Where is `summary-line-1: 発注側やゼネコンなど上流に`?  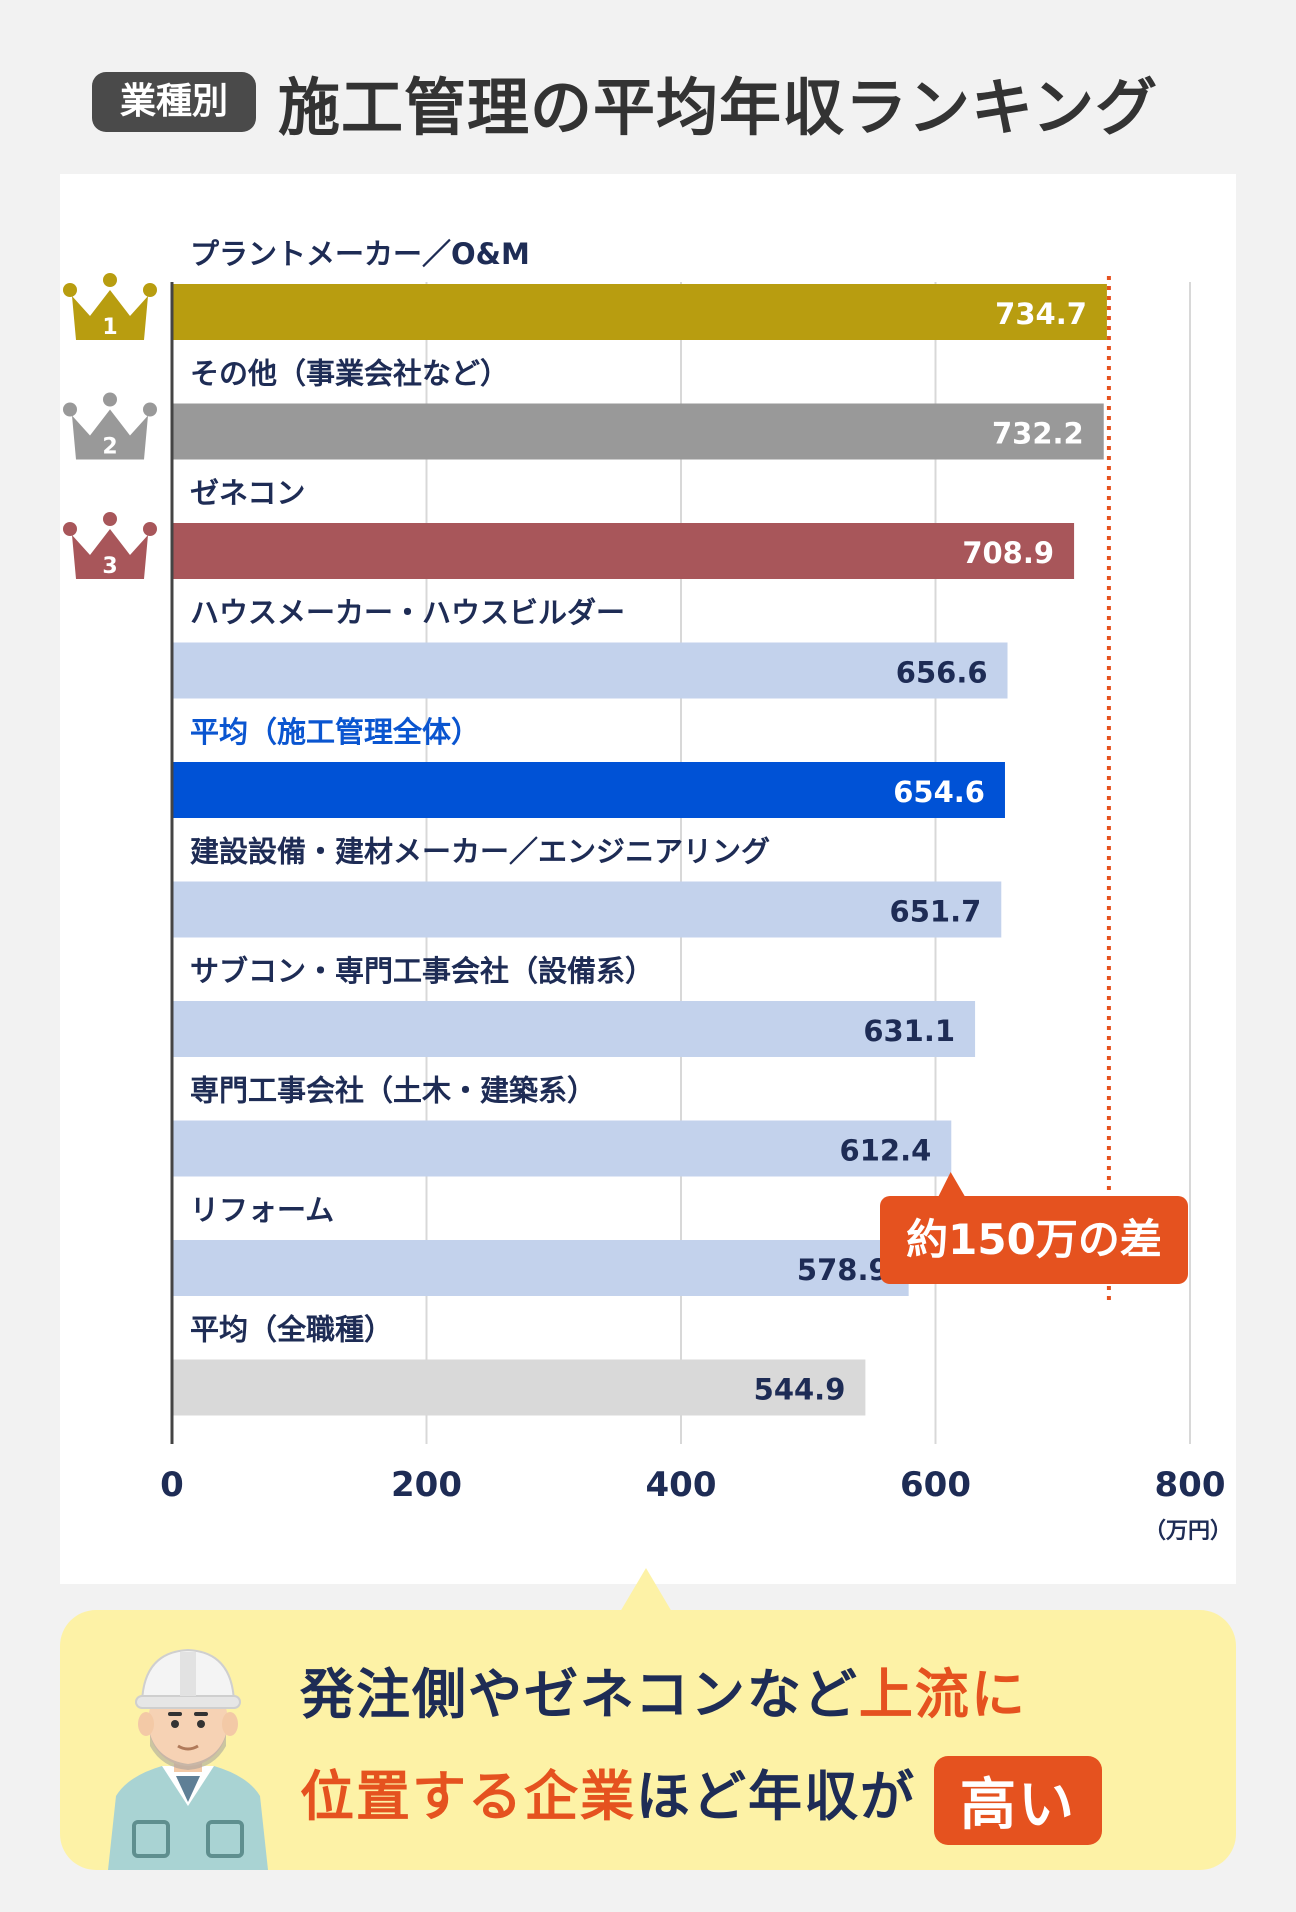
summary-line-1: 発注側やゼネコンなど上流に is located at coordinates (663, 1689).